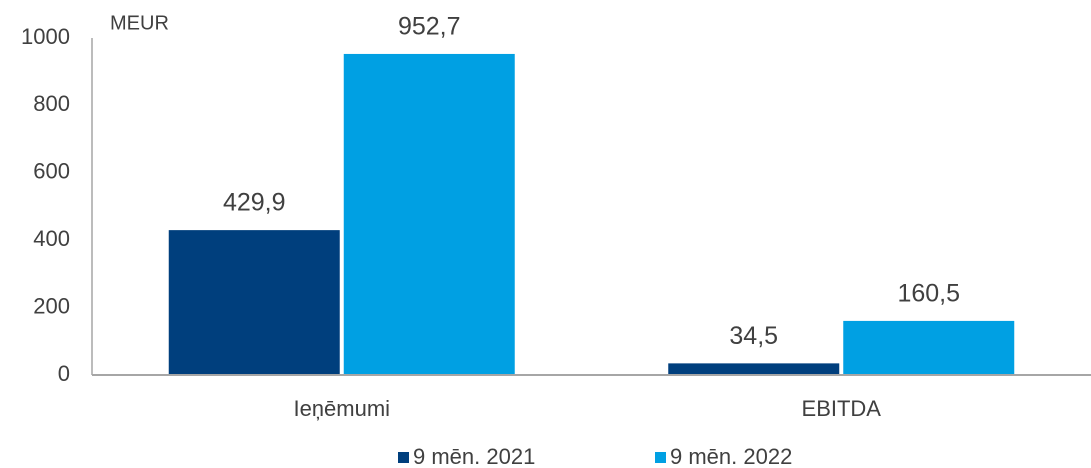  What do you see at coordinates (51, 103) in the screenshot?
I see `y-tick-label: 800` at bounding box center [51, 103].